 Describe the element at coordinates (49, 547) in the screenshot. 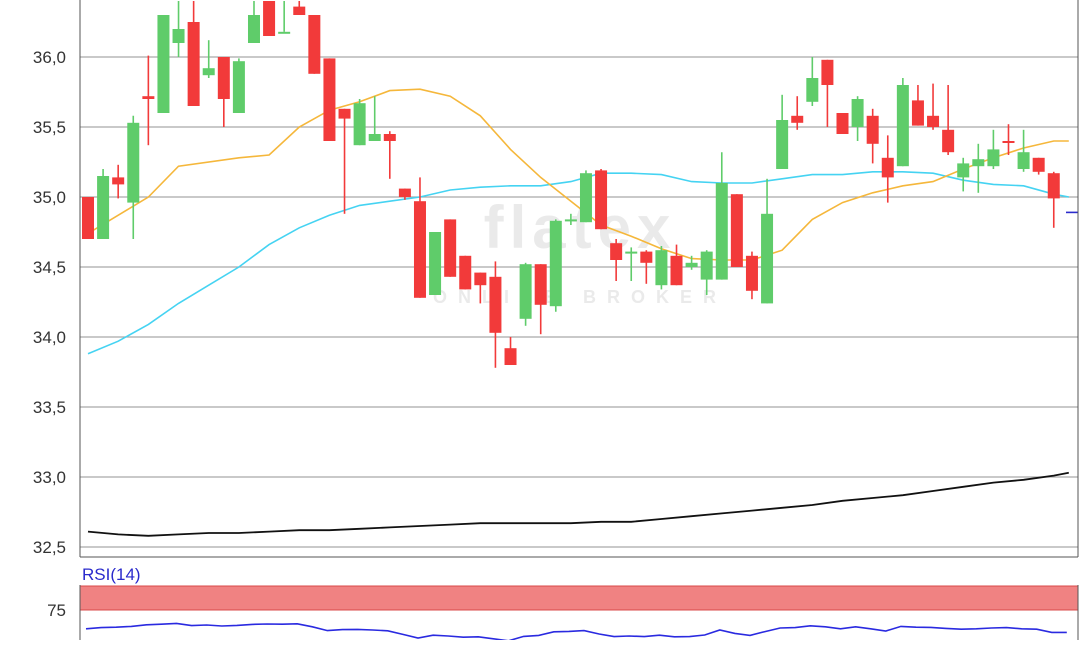

I see `y-tick-label: 32,5` at that location.